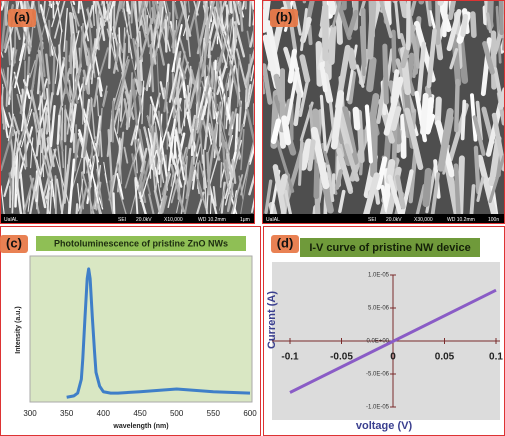 The width and height of the screenshot is (505, 436). Describe the element at coordinates (394, 220) in the screenshot. I see `sem-footer-text: 20.0kV` at that location.